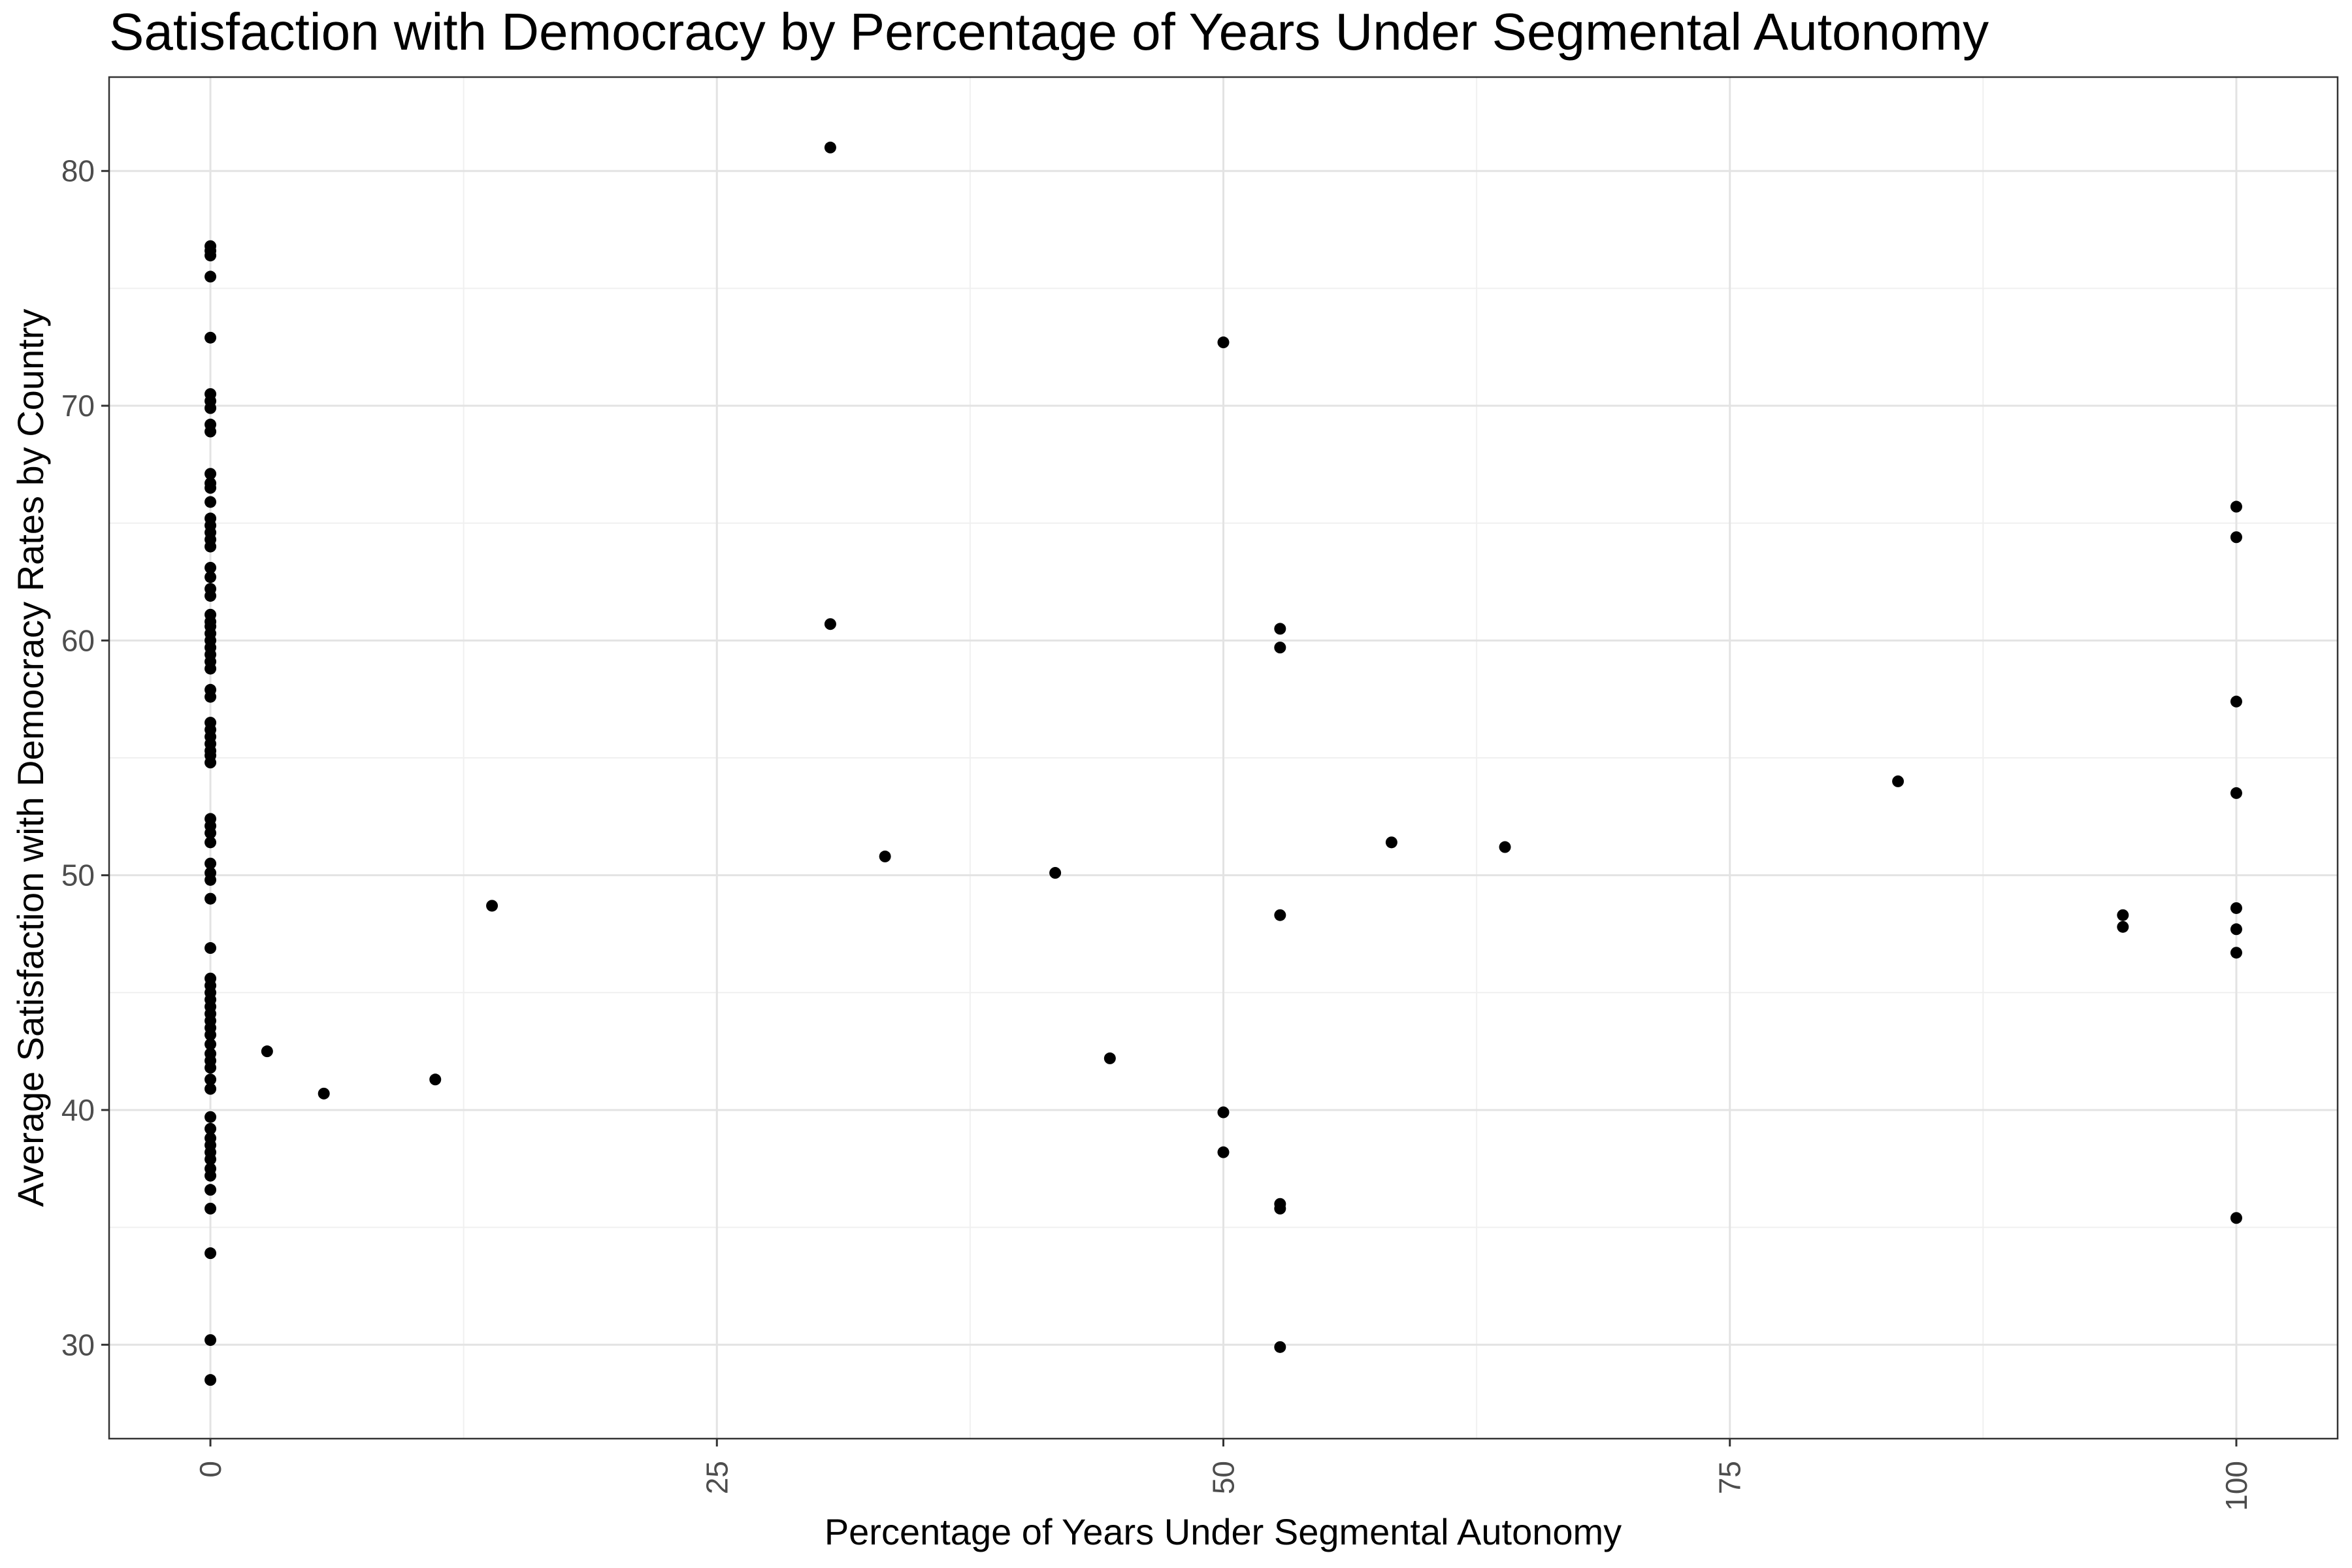 This screenshot has height=1568, width=2352. Describe the element at coordinates (717, 1477) in the screenshot. I see `x-tick-label: 25` at that location.